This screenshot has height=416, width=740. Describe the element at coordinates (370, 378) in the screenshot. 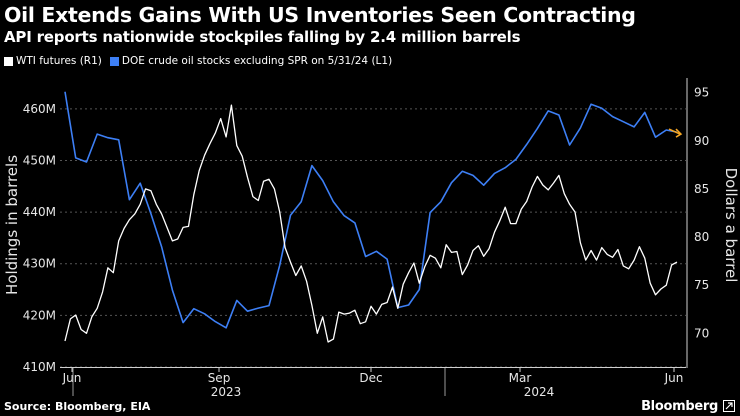

I see `x-tick-label: Dec` at that location.